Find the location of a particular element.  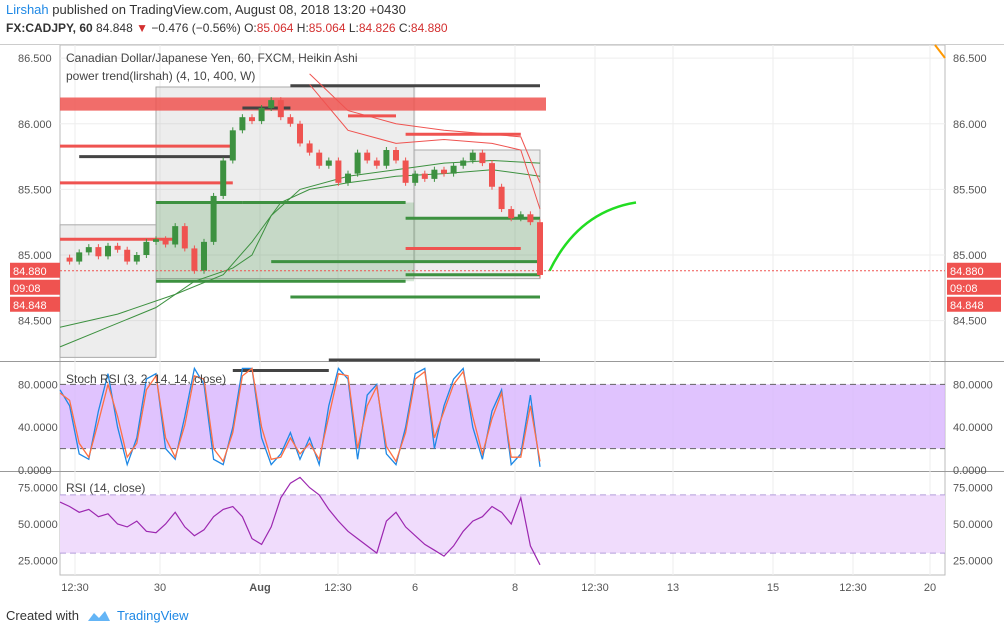

ohlc-open: 85.064 is located at coordinates (275, 28).